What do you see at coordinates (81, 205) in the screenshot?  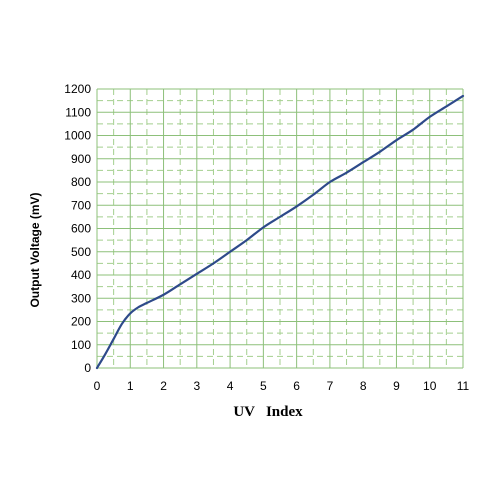 I see `y-tick-label: 700` at bounding box center [81, 205].